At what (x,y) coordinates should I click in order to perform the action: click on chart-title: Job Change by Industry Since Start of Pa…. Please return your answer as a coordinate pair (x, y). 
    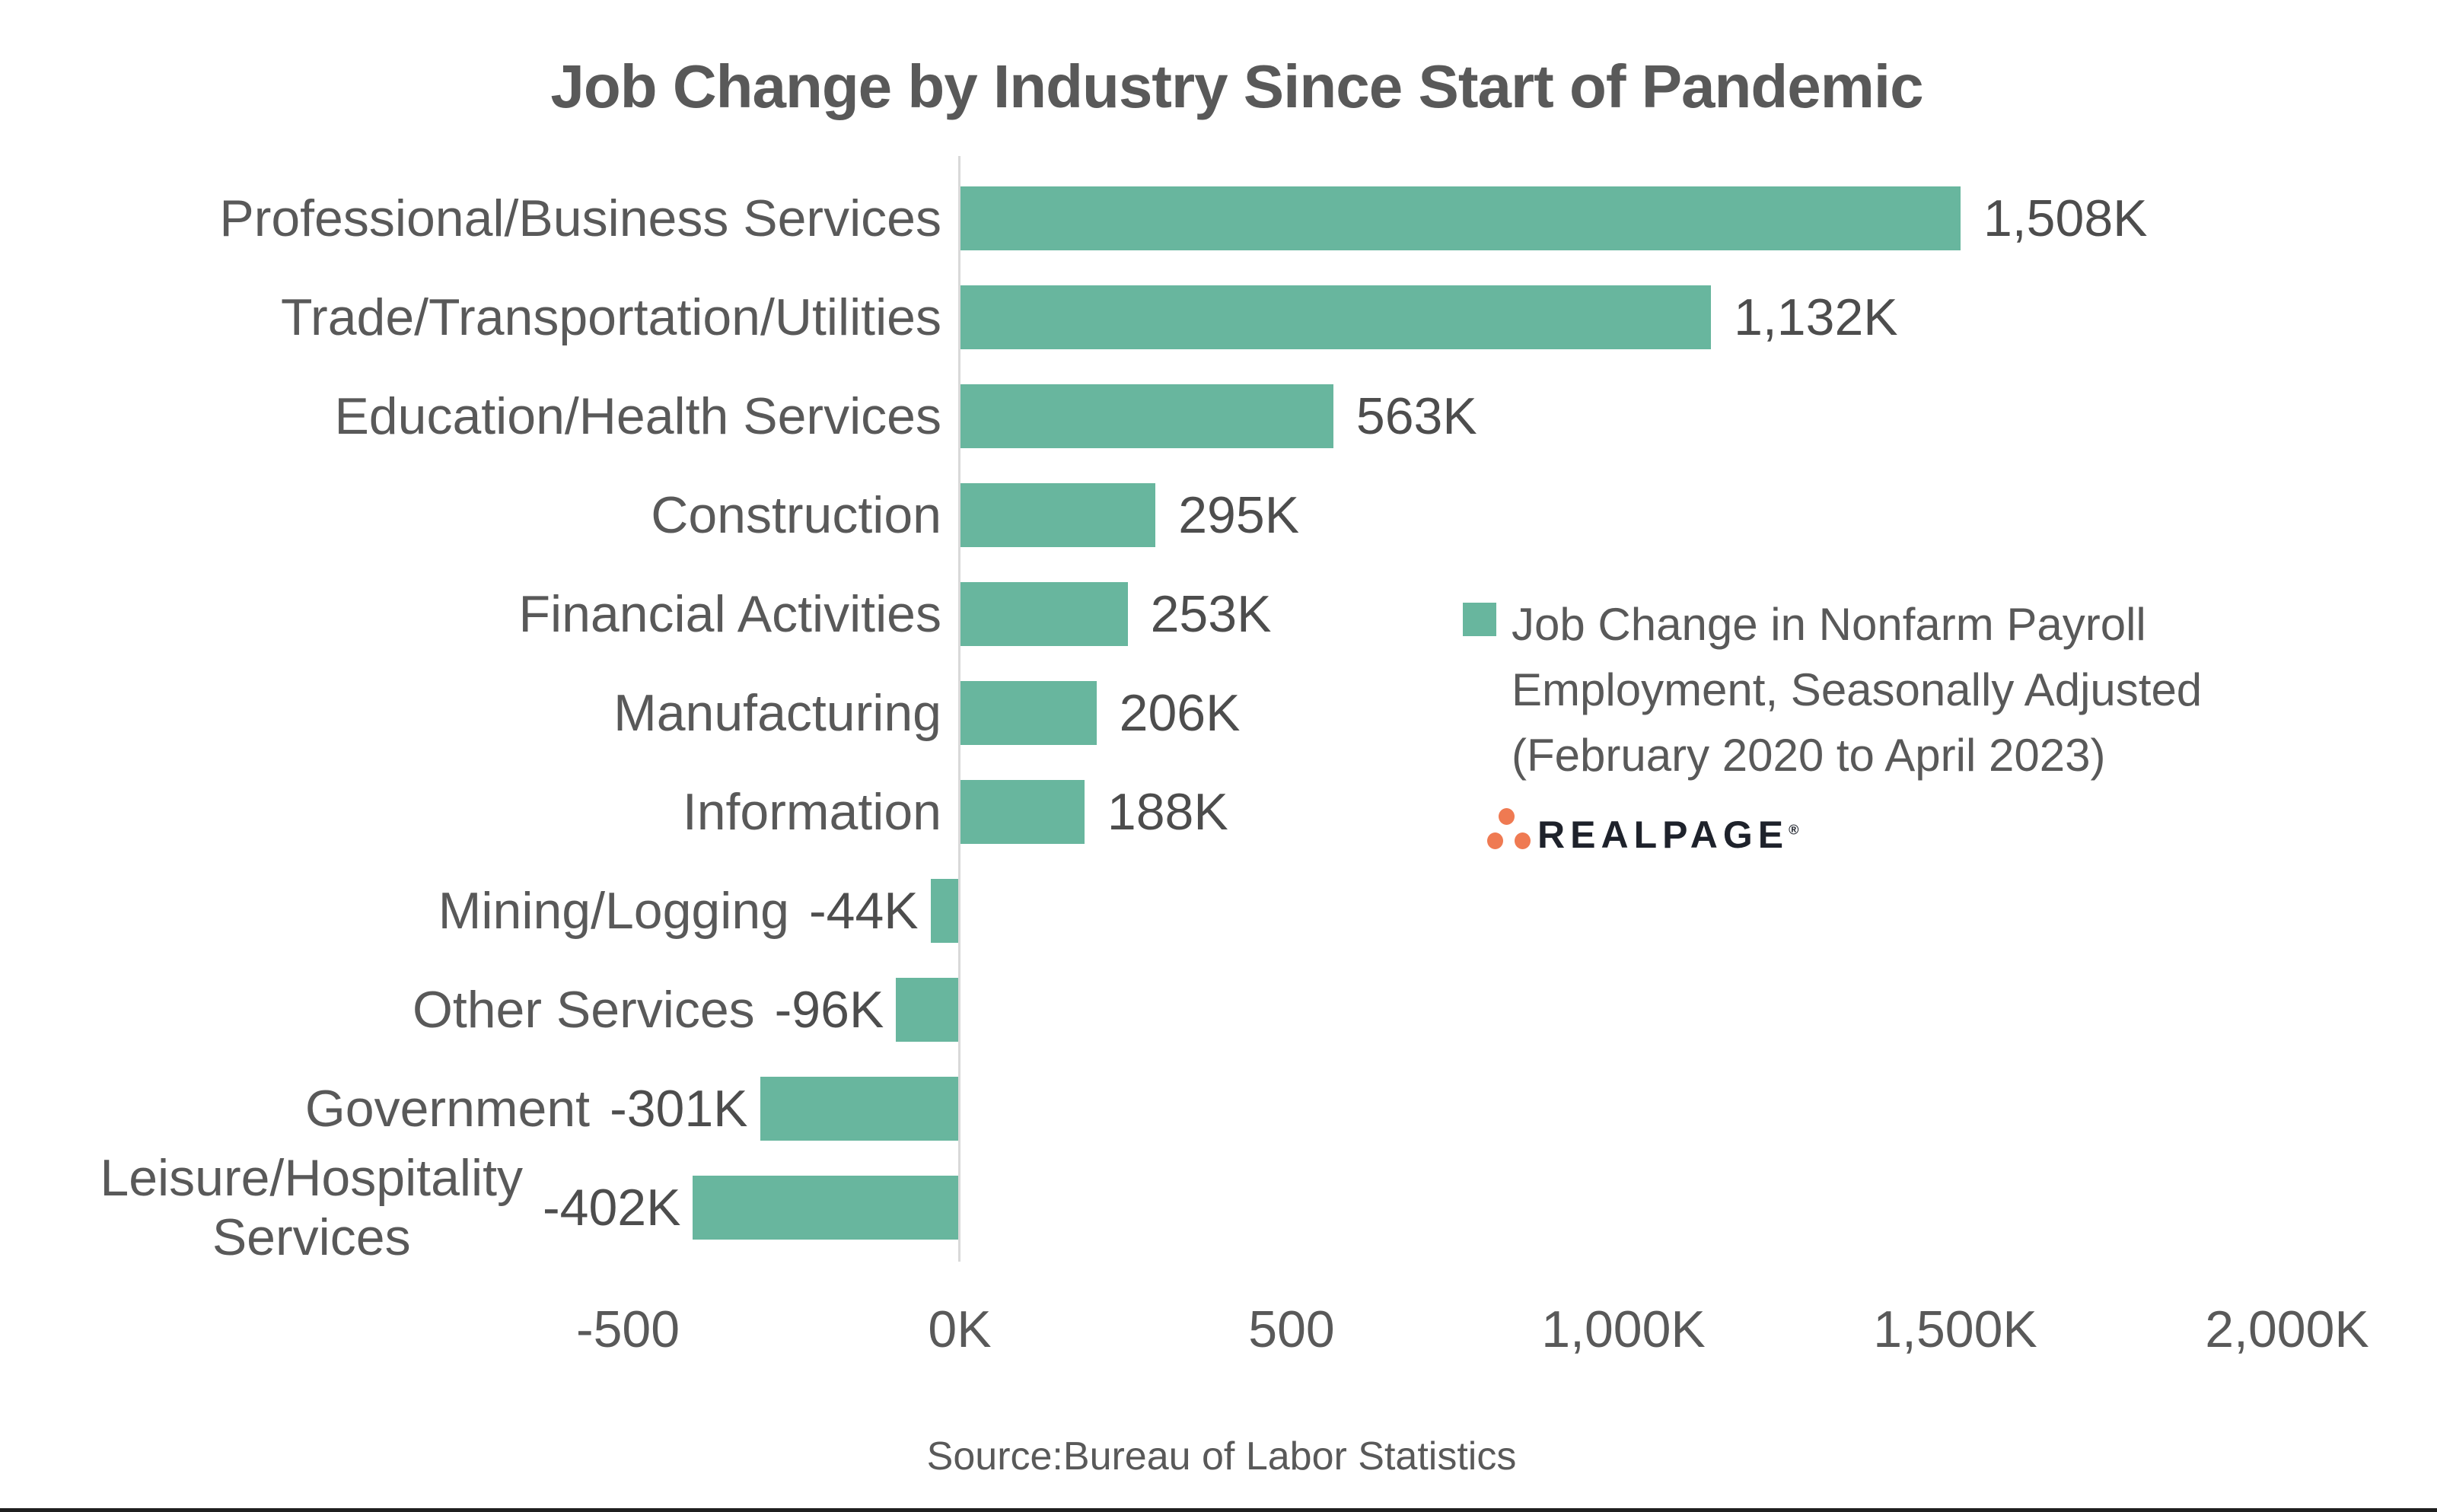
    Looking at the image, I should click on (1236, 86).